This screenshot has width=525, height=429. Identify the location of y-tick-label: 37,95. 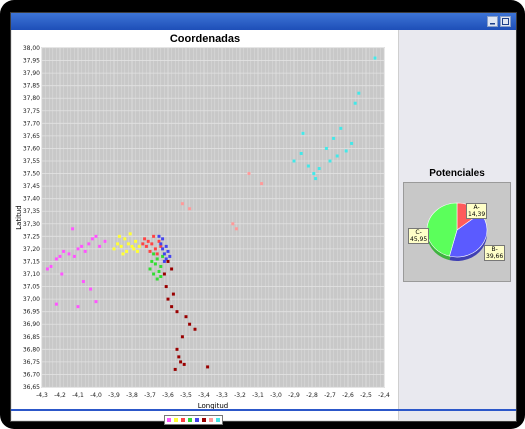
(31, 61).